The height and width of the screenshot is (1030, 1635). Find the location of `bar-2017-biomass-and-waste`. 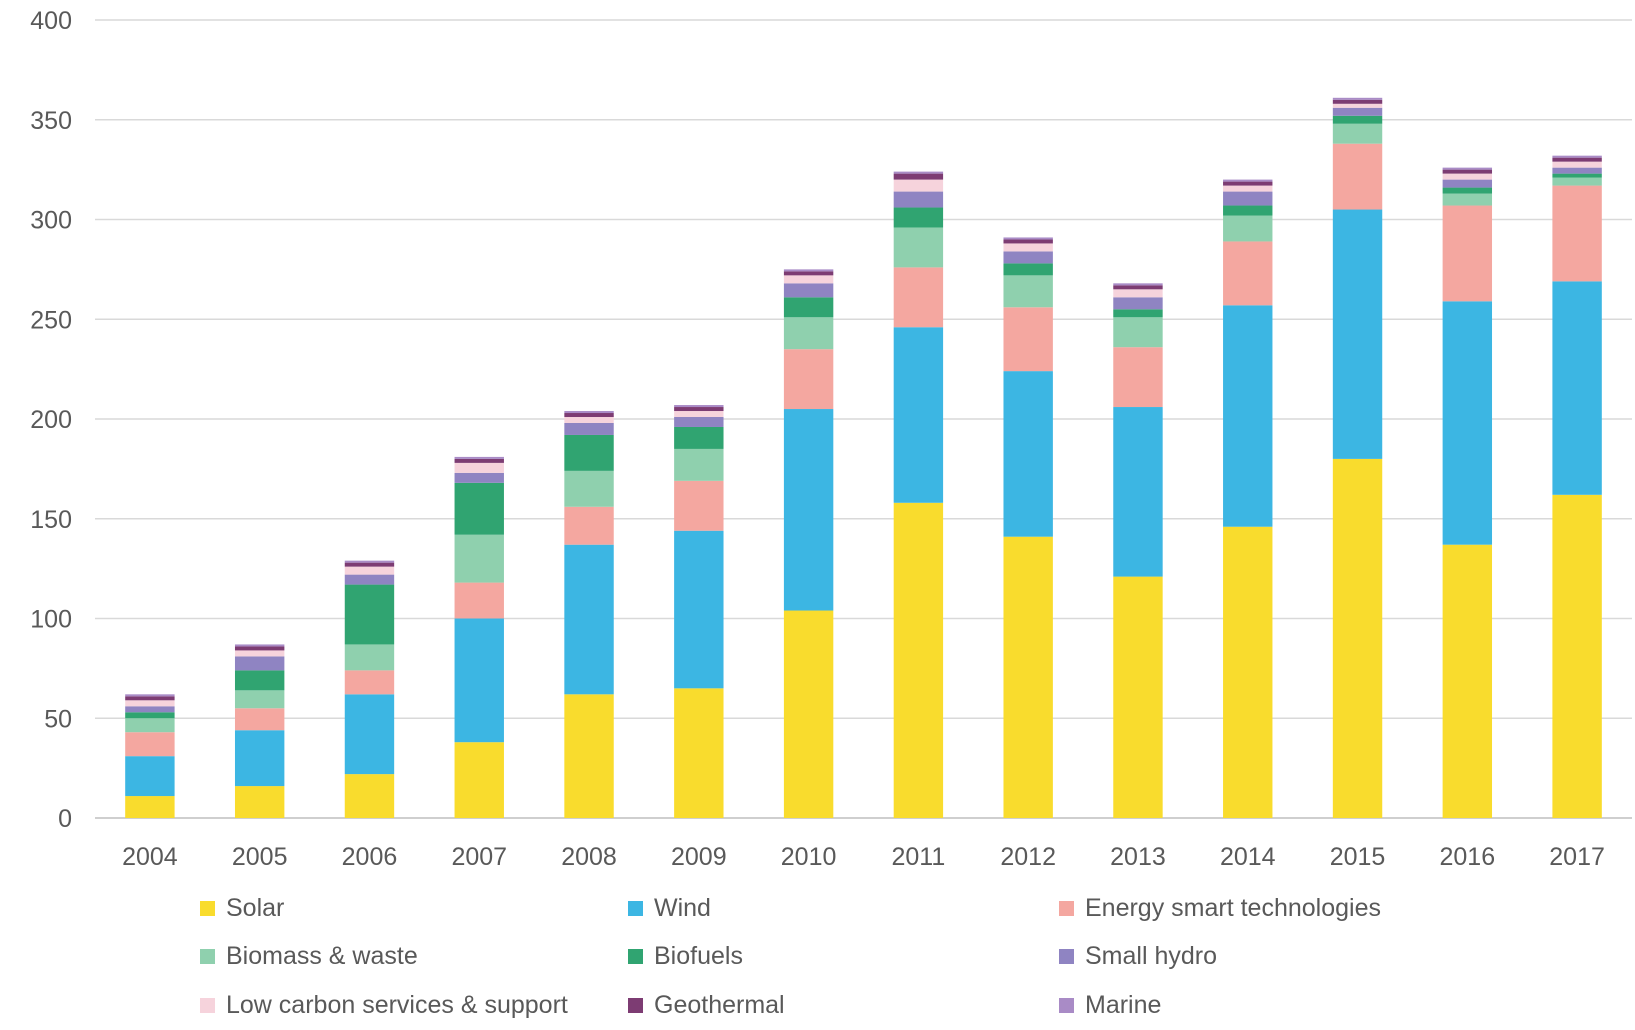

bar-2017-biomass-and-waste is located at coordinates (1577, 181).